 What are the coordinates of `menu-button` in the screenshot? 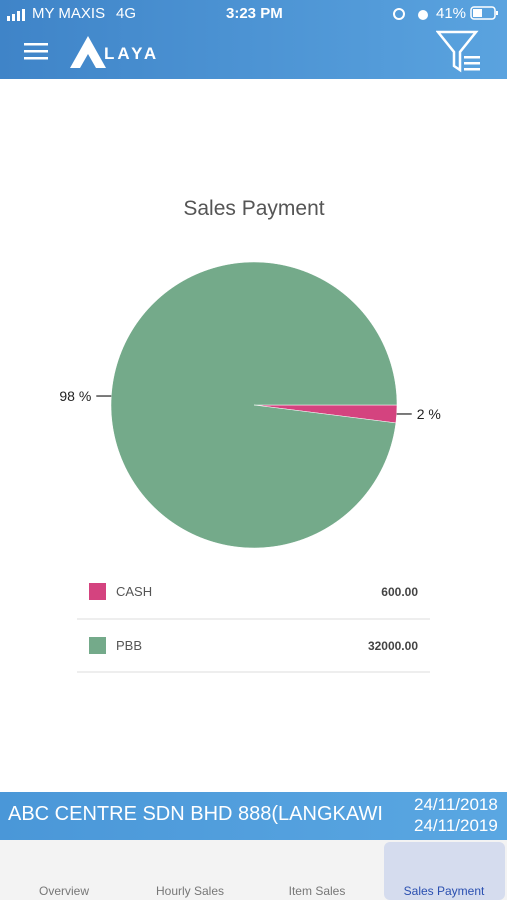 It's located at (36, 51).